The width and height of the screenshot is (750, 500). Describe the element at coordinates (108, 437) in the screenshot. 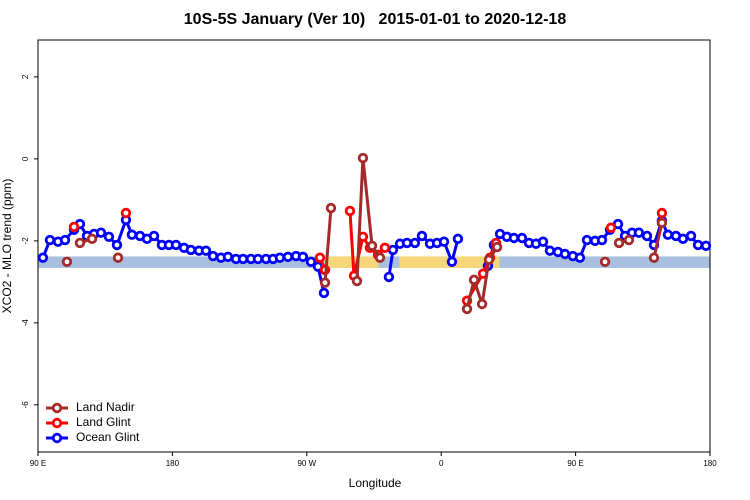

I see `legend-label: Ocean Glint` at that location.